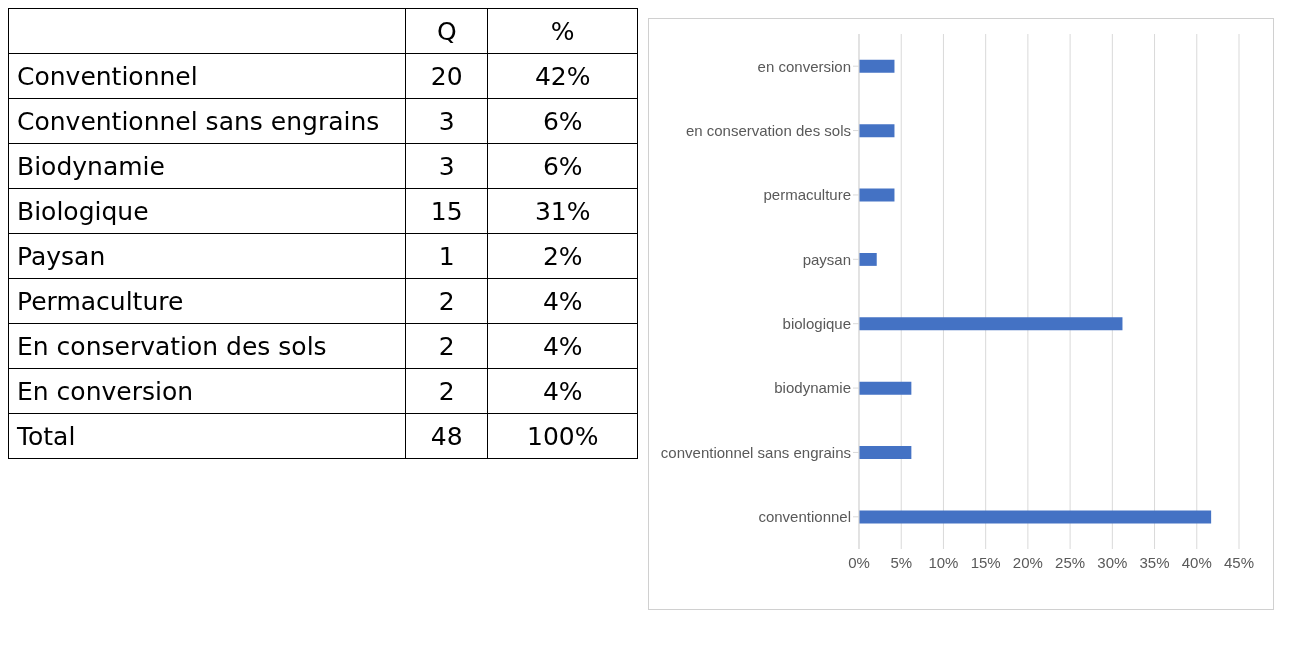 The height and width of the screenshot is (653, 1296). I want to click on category-label: En conservation des sols, so click(207, 346).